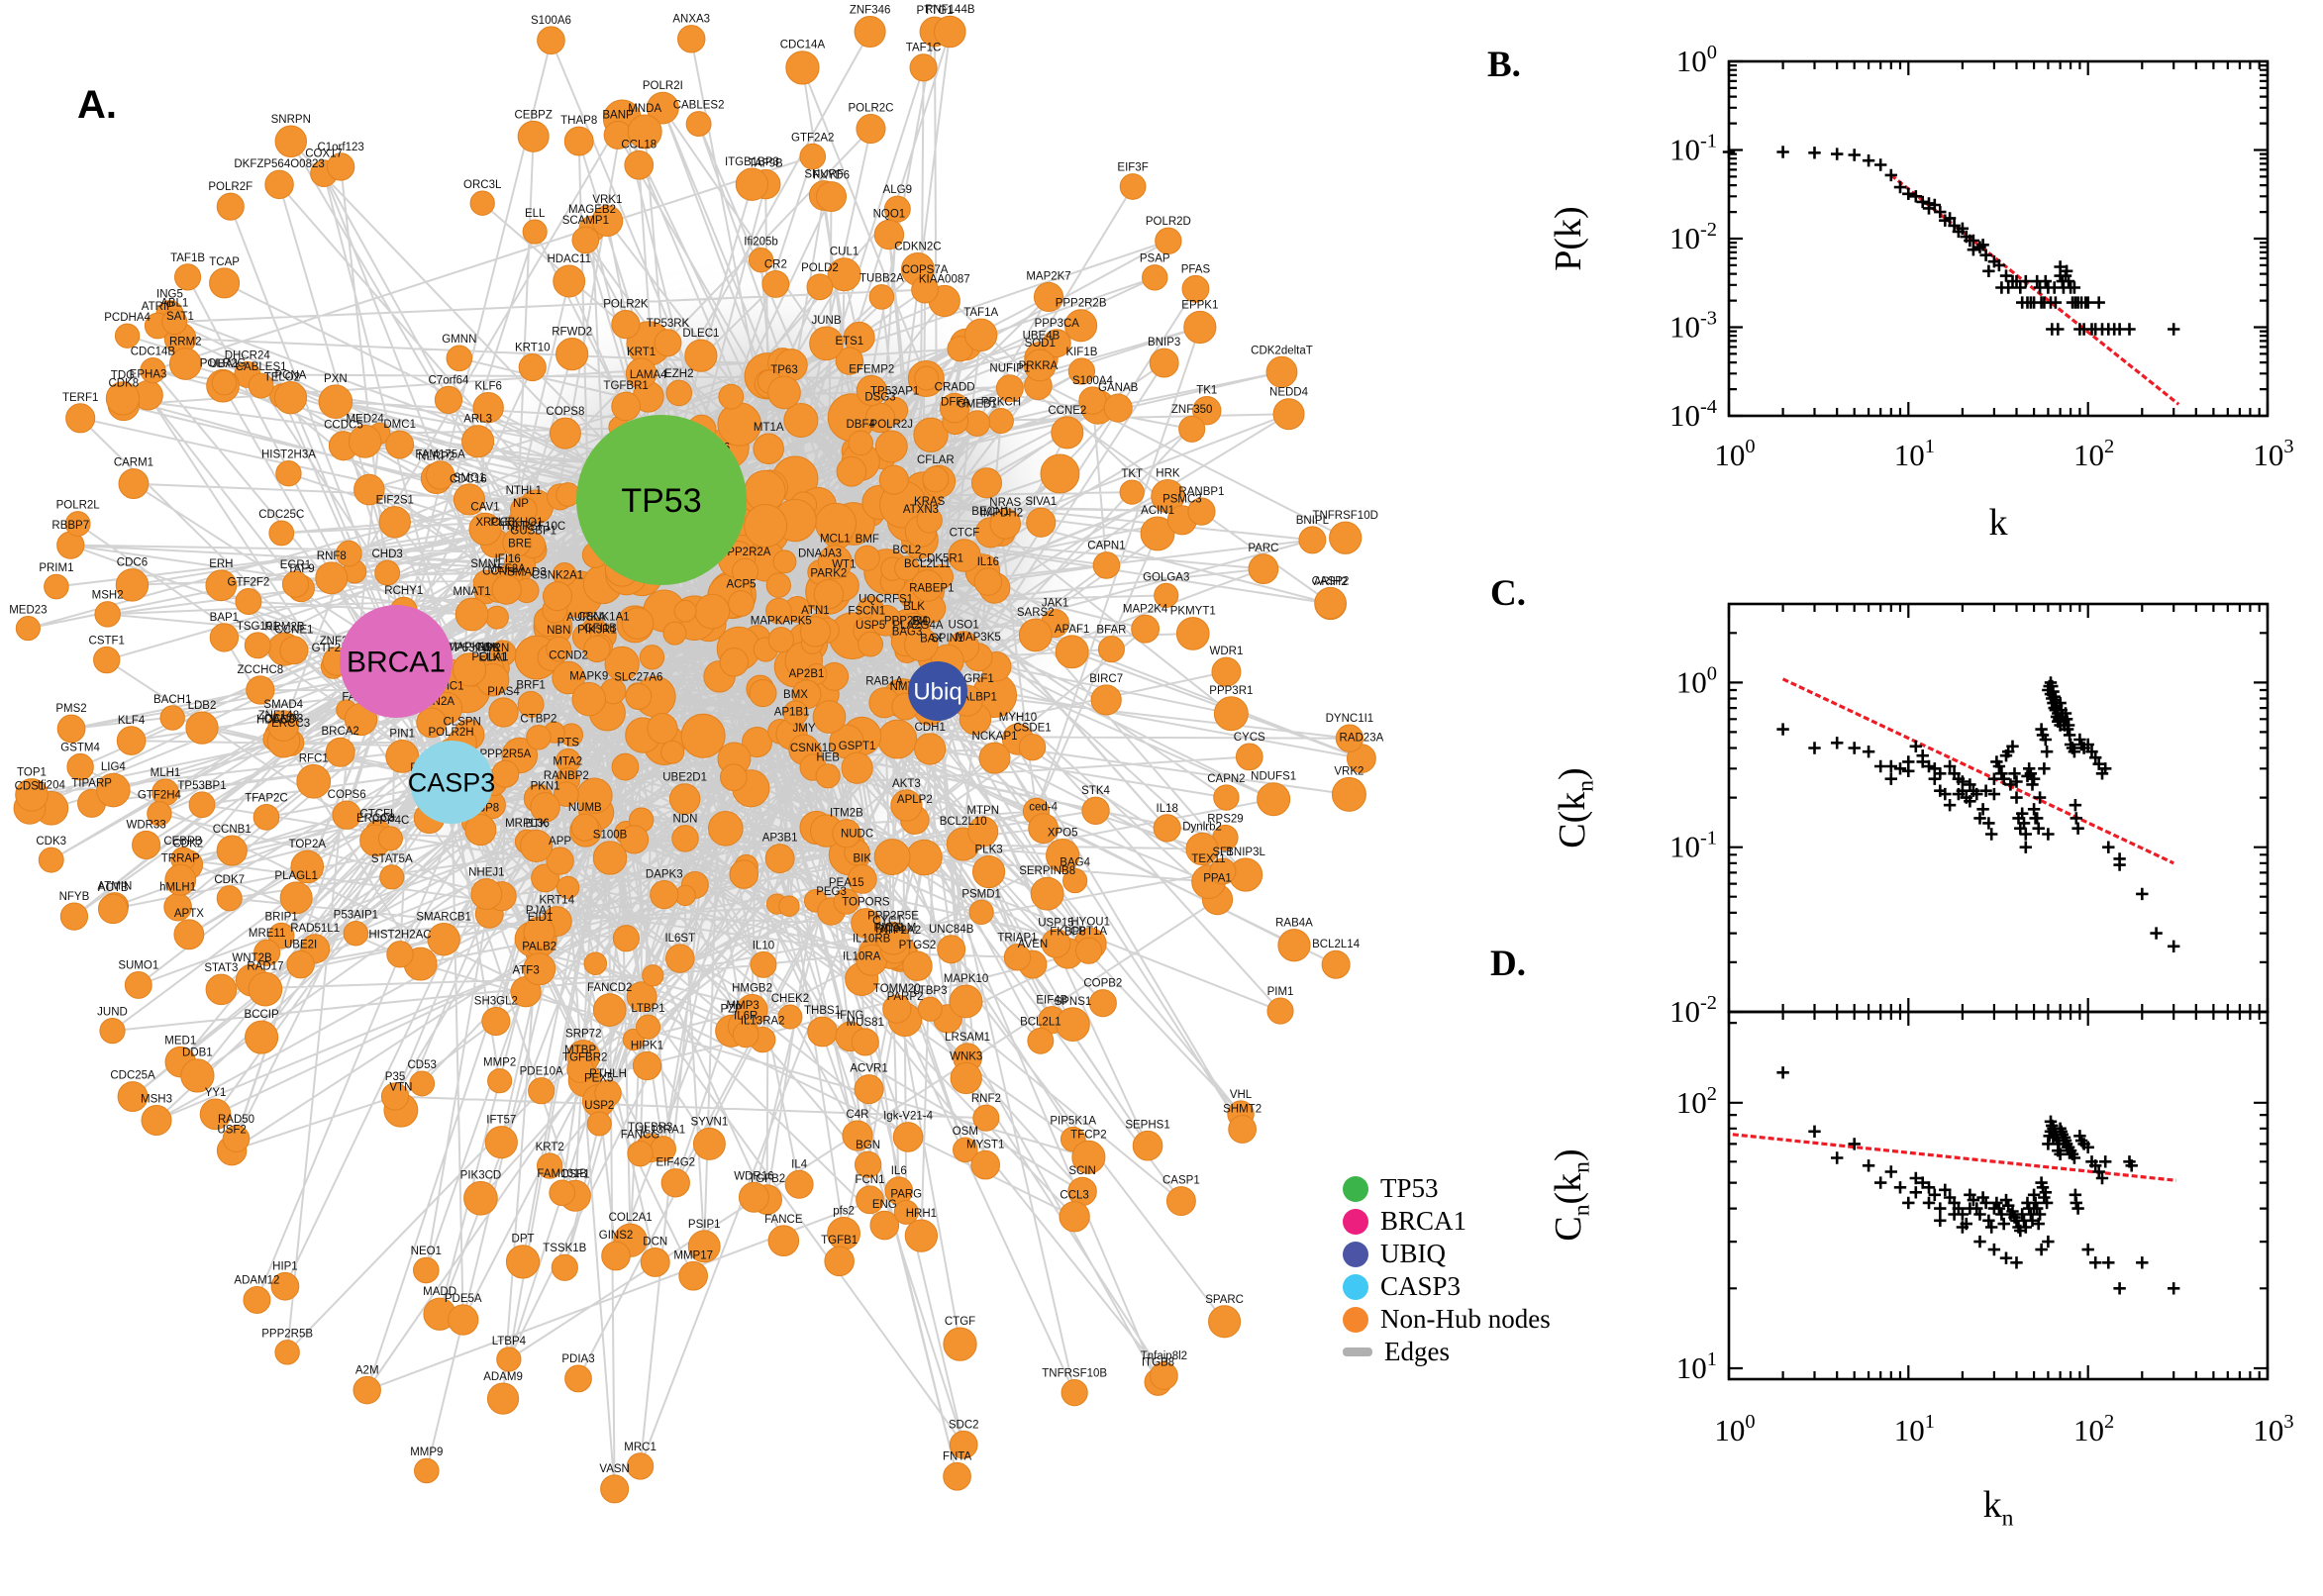 The height and width of the screenshot is (1596, 2323). I want to click on network-node-label: IL10RA, so click(862, 956).